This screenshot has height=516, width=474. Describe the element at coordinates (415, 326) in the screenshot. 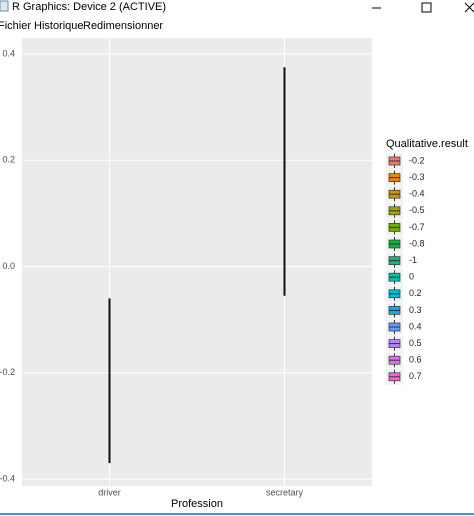

I see `legend-label: 0.4` at that location.